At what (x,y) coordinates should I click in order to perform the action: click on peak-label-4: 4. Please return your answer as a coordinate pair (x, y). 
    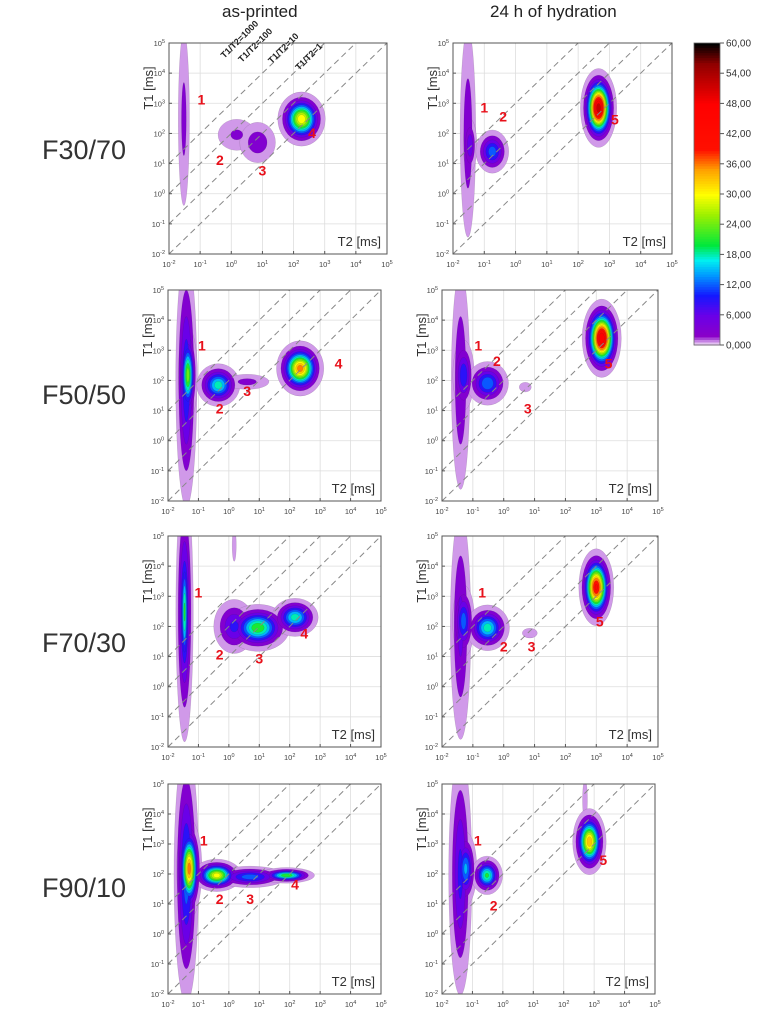
    Looking at the image, I should click on (304, 633).